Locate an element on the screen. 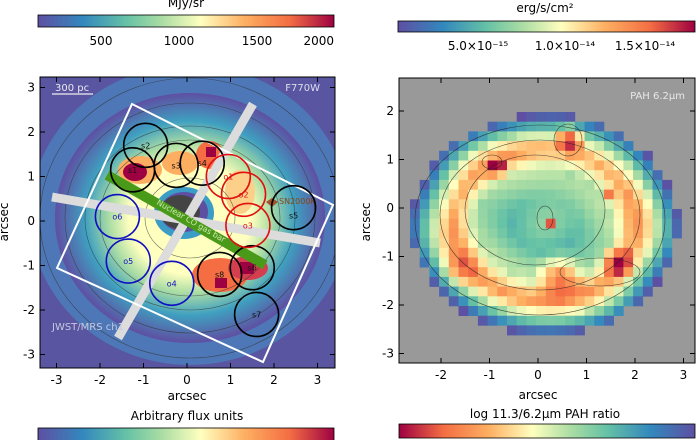  x-tick-label: -2 is located at coordinates (441, 375).